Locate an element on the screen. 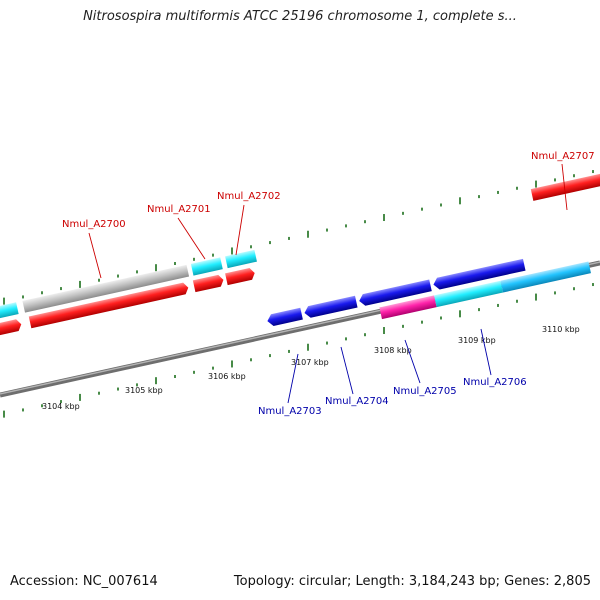 The width and height of the screenshot is (600, 600). reverse-leader-lines is located at coordinates (389, 366).